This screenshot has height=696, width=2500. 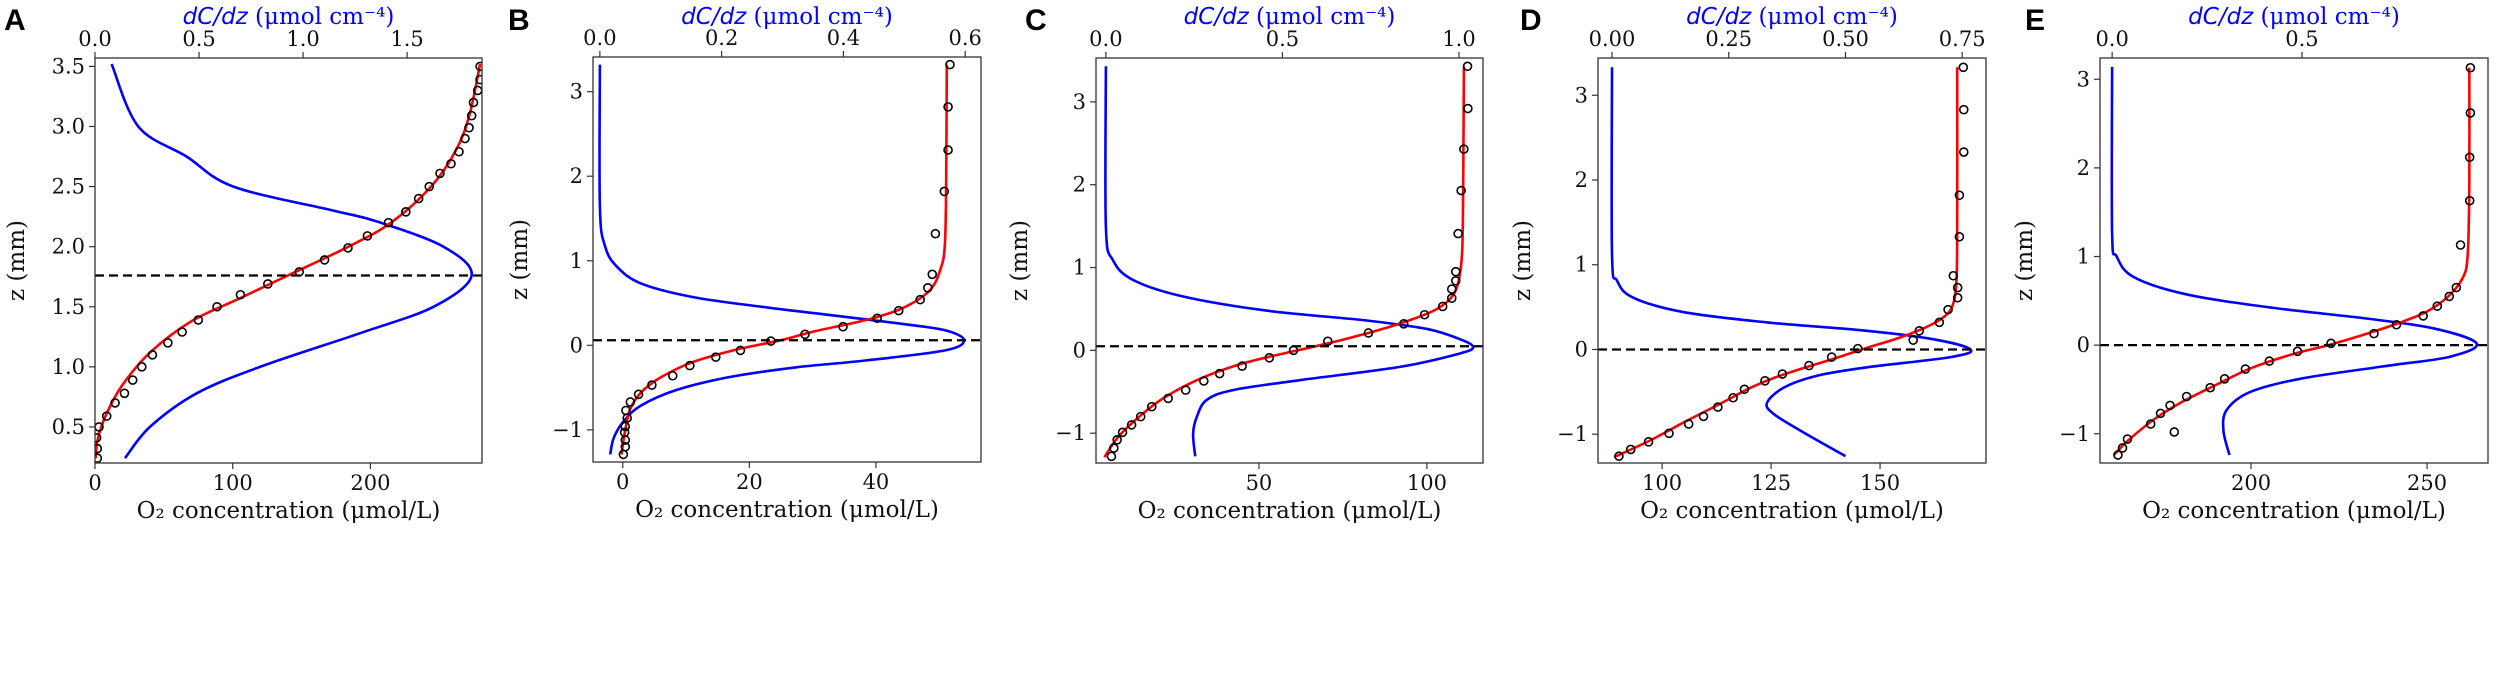 I want to click on top-axis-label: dC/dz (μmol cm⁻⁴), so click(x=1792, y=17).